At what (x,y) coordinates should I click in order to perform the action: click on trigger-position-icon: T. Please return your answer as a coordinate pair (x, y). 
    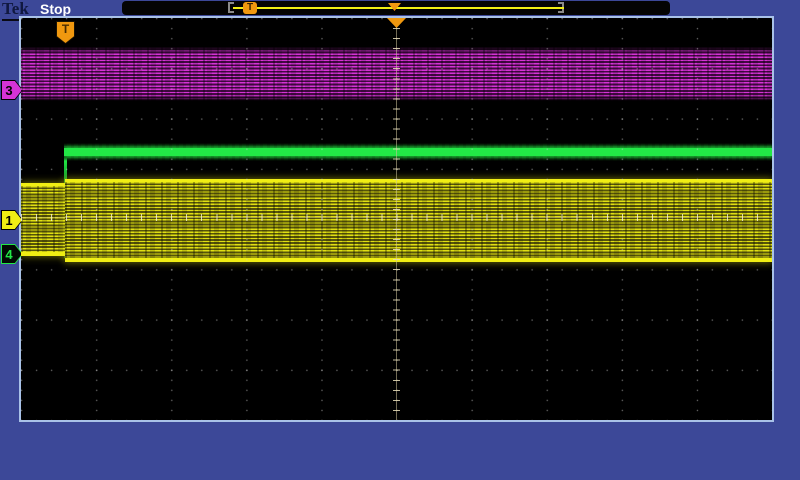
    Looking at the image, I should click on (250, 8).